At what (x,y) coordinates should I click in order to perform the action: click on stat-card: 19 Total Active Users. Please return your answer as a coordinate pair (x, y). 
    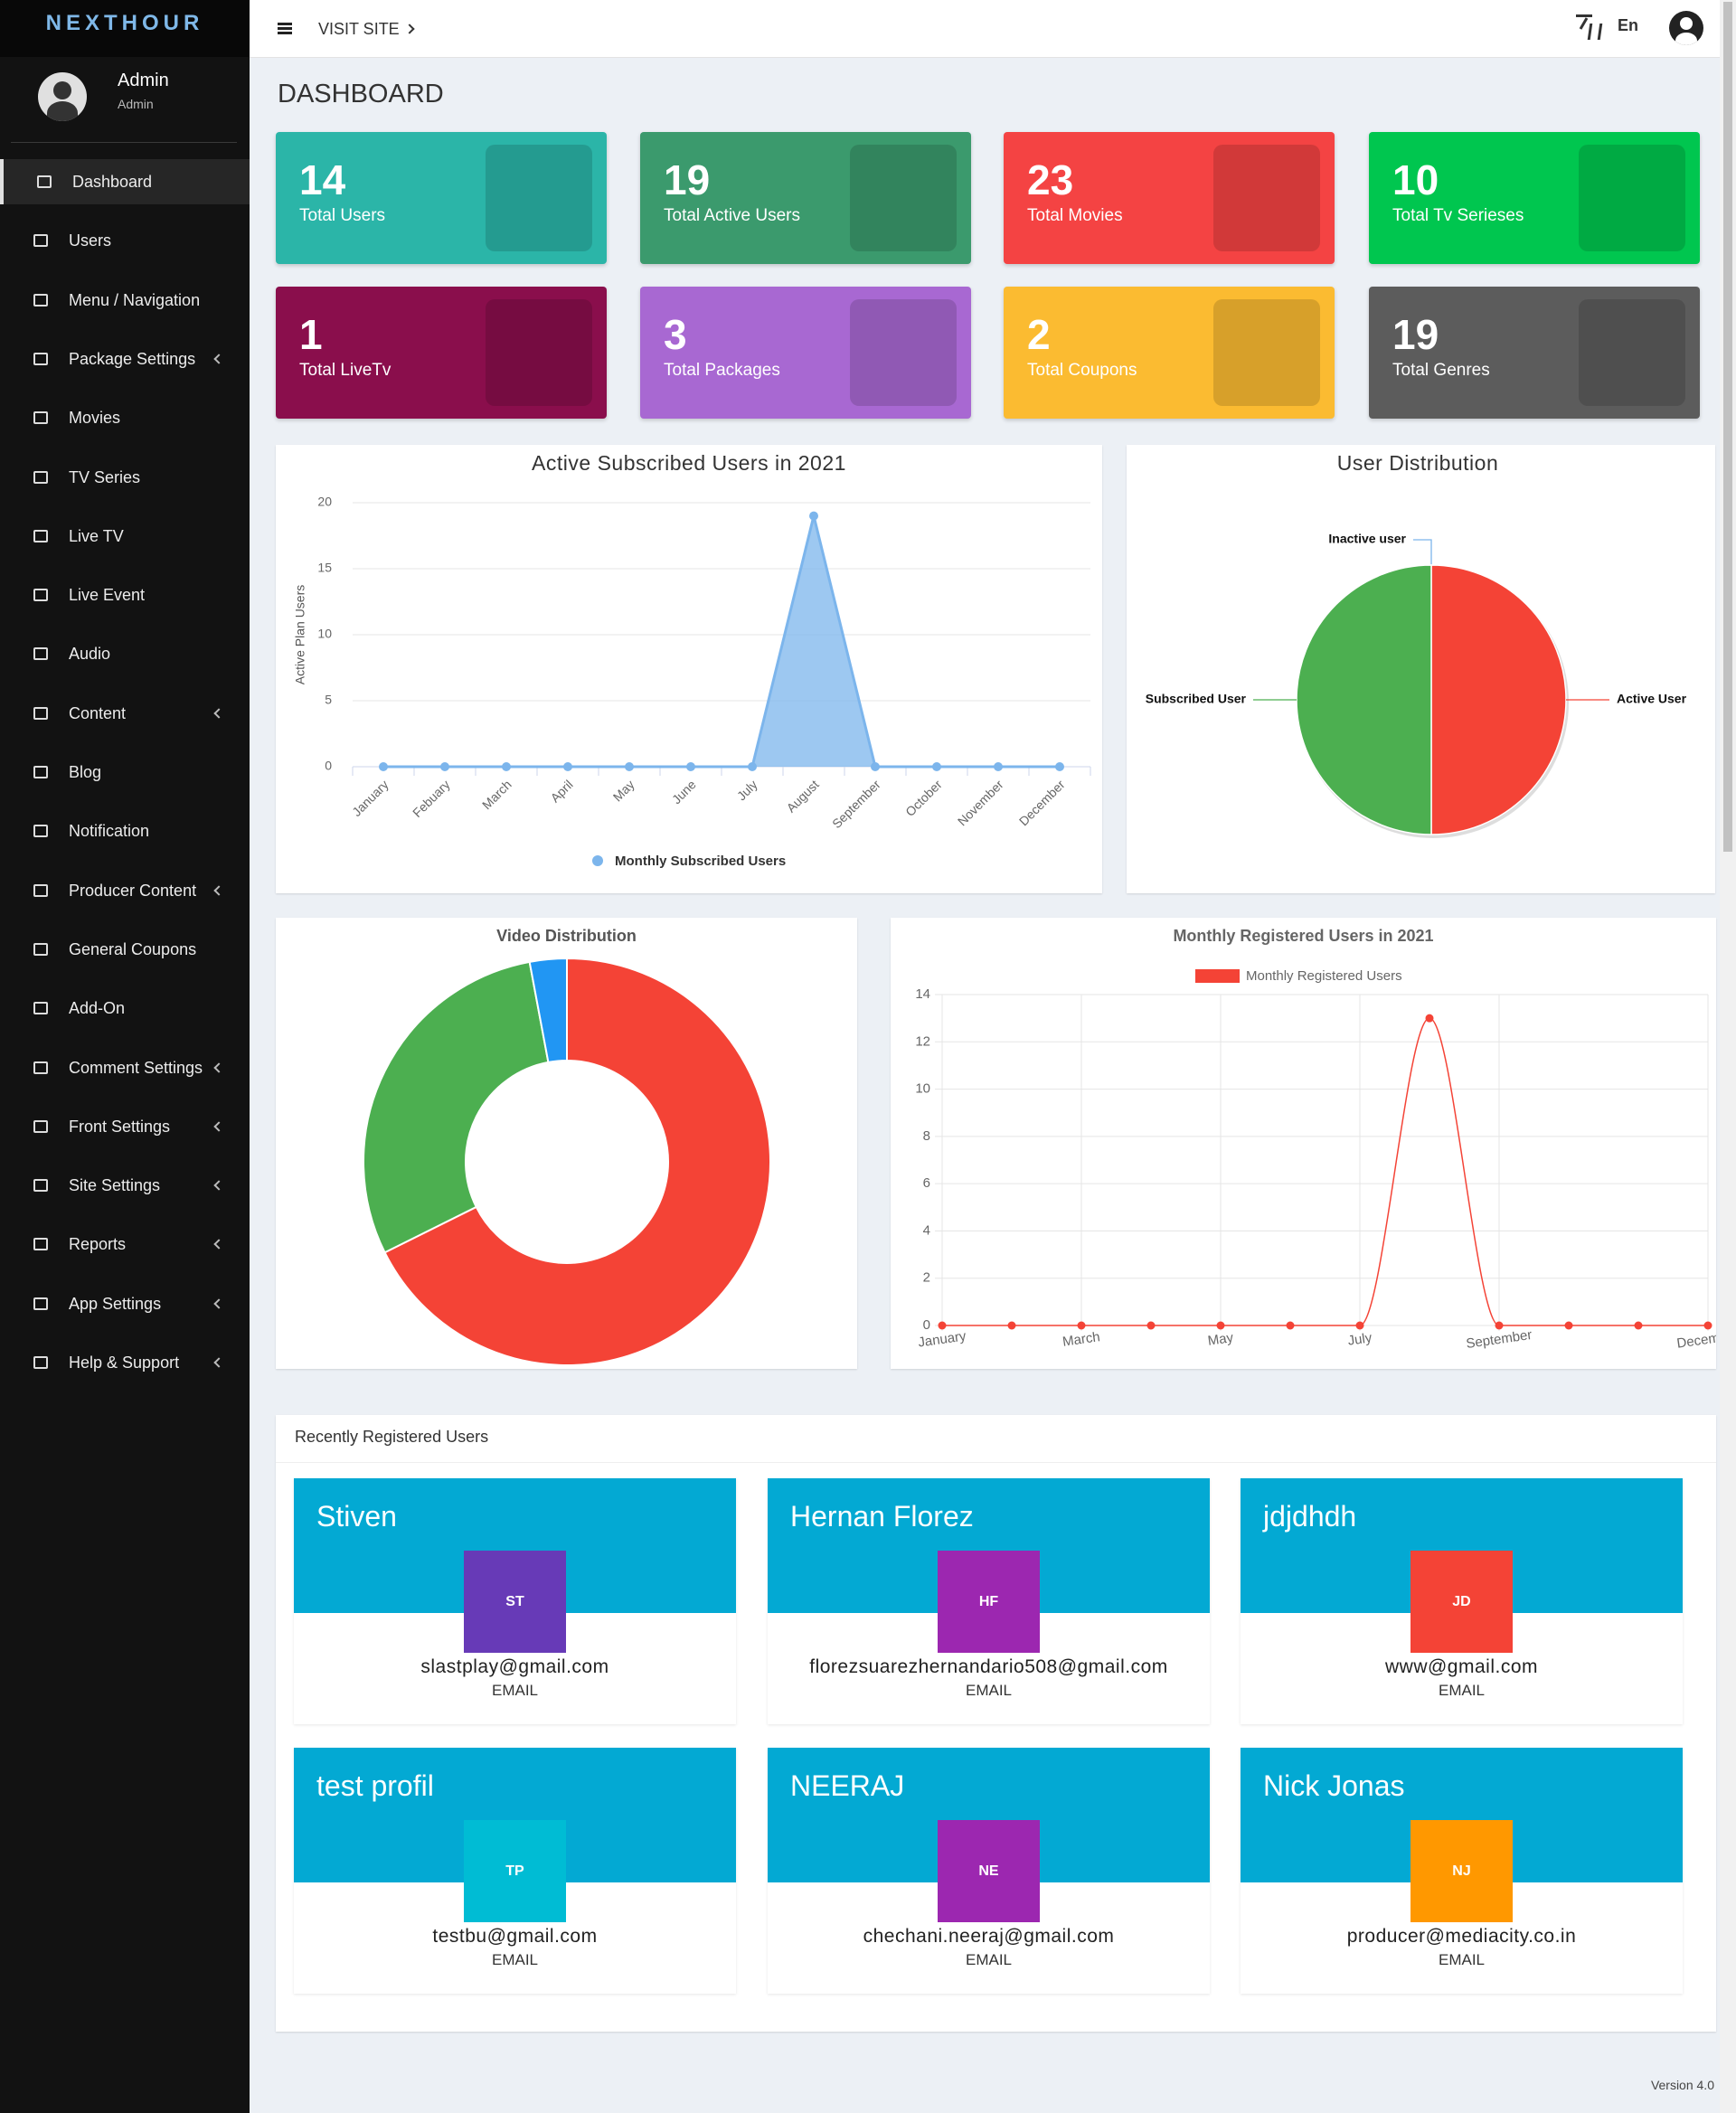
    Looking at the image, I should click on (805, 198).